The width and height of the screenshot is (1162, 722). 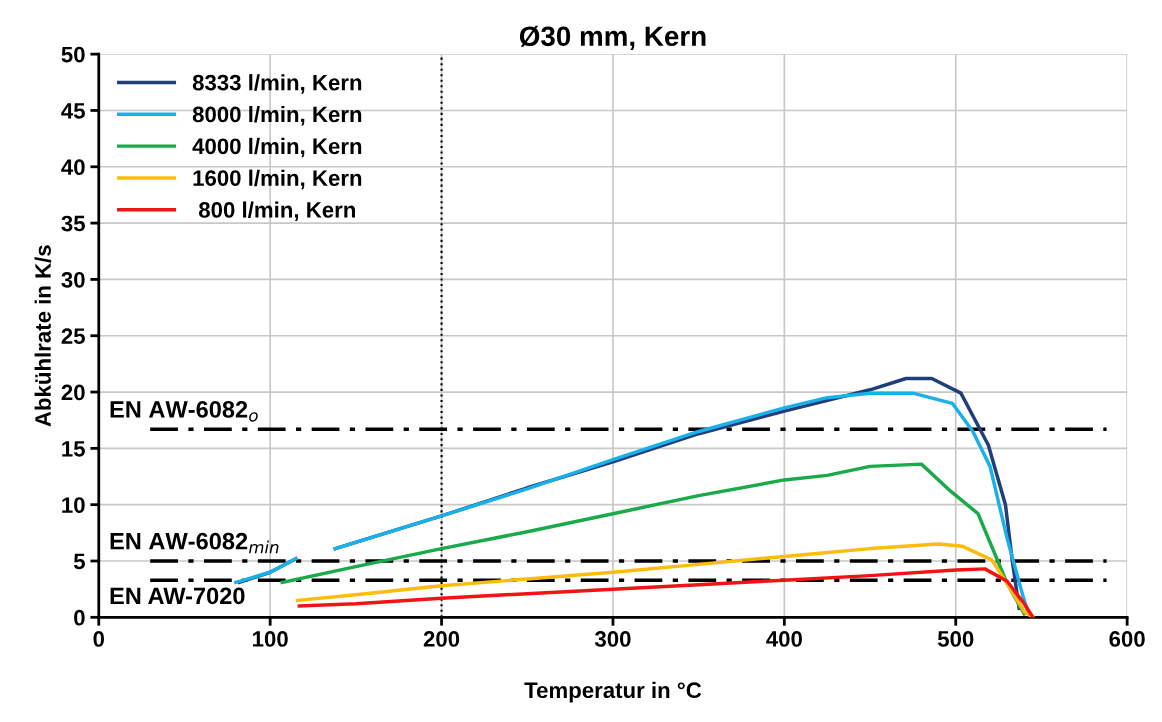 What do you see at coordinates (73, 279) in the screenshot?
I see `y-tick-label: 30` at bounding box center [73, 279].